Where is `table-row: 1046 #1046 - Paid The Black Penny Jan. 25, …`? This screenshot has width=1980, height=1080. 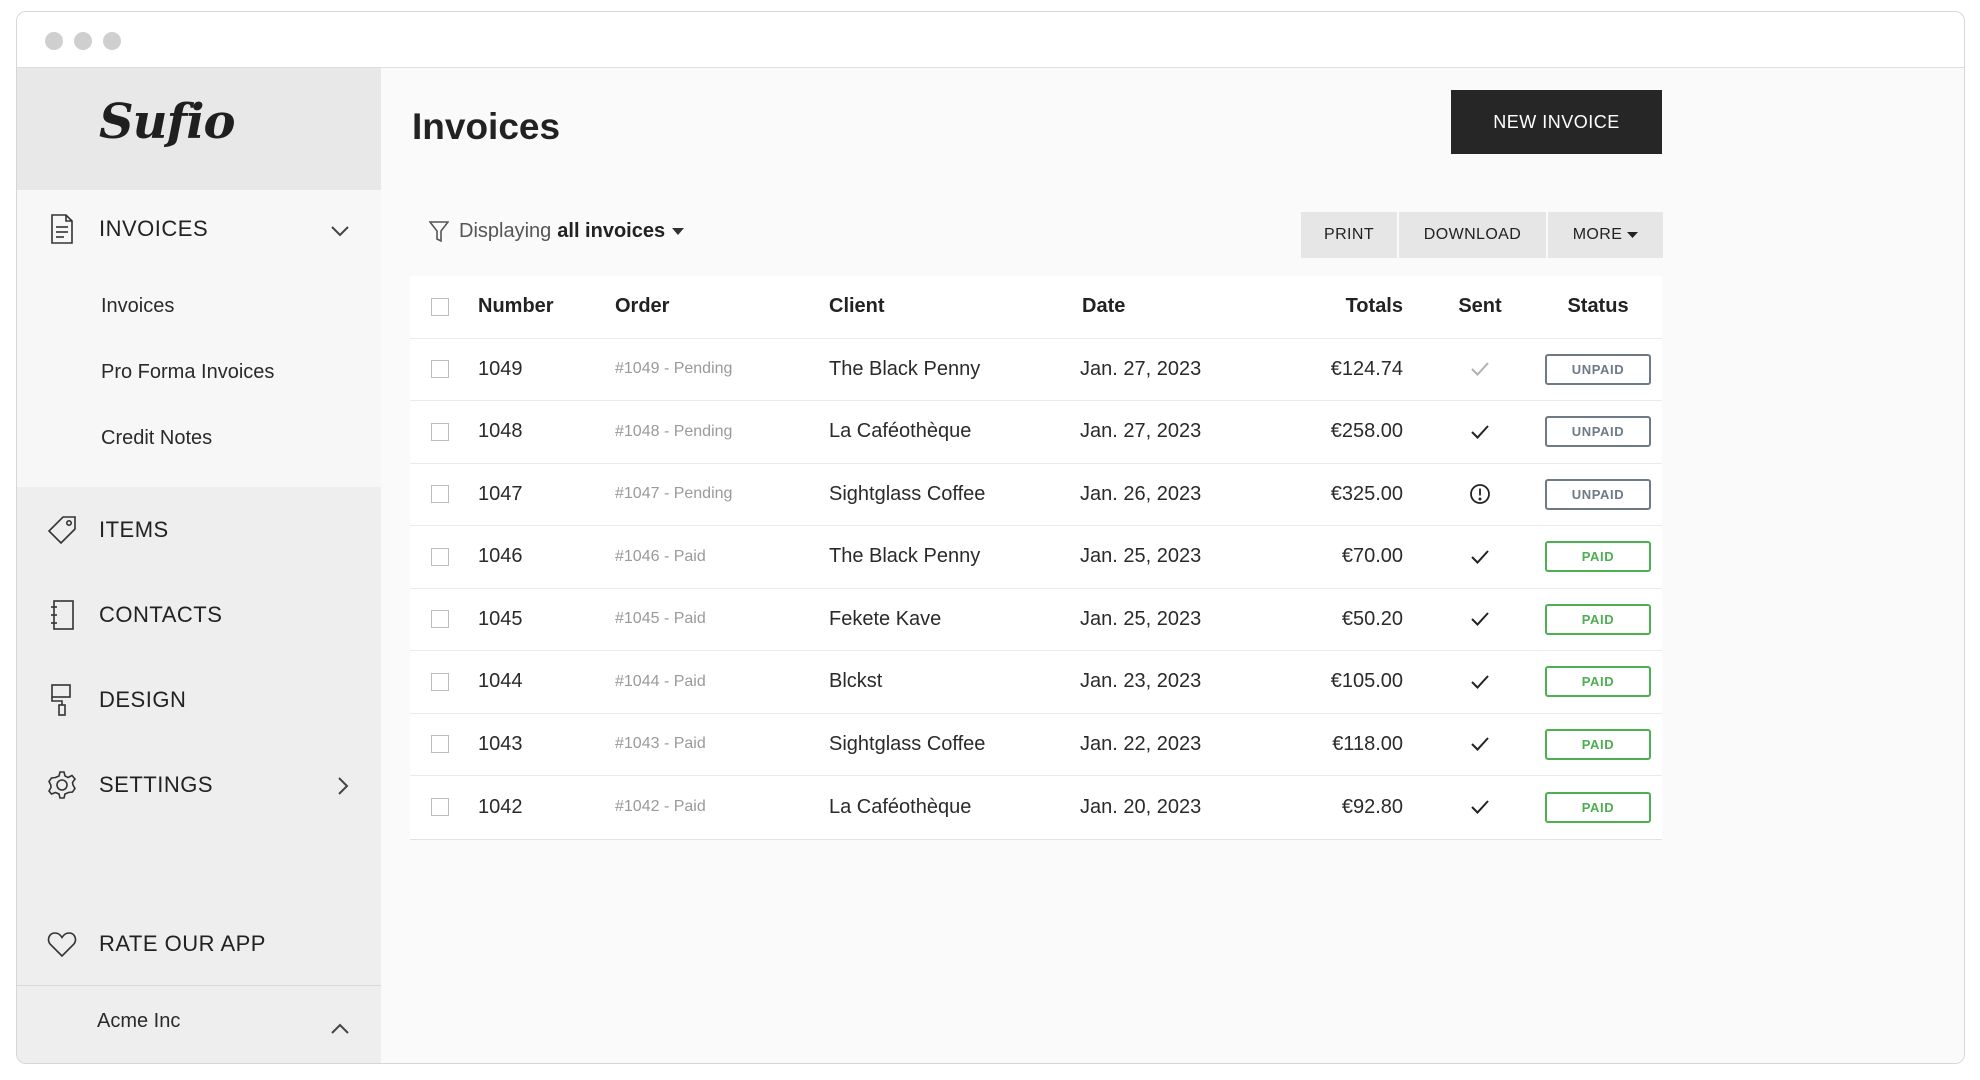 table-row: 1046 #1046 - Paid The Black Penny Jan. 25, … is located at coordinates (1036, 557).